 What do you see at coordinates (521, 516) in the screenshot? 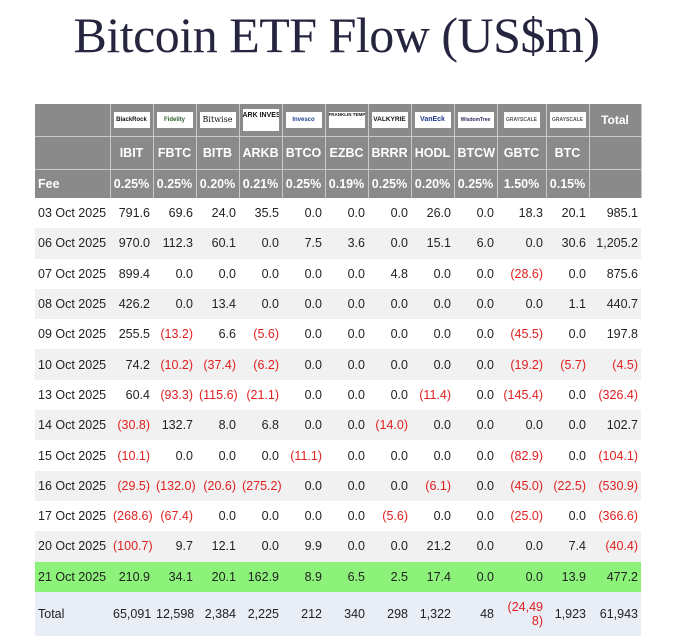
I see `flow-cell: (25.0)` at bounding box center [521, 516].